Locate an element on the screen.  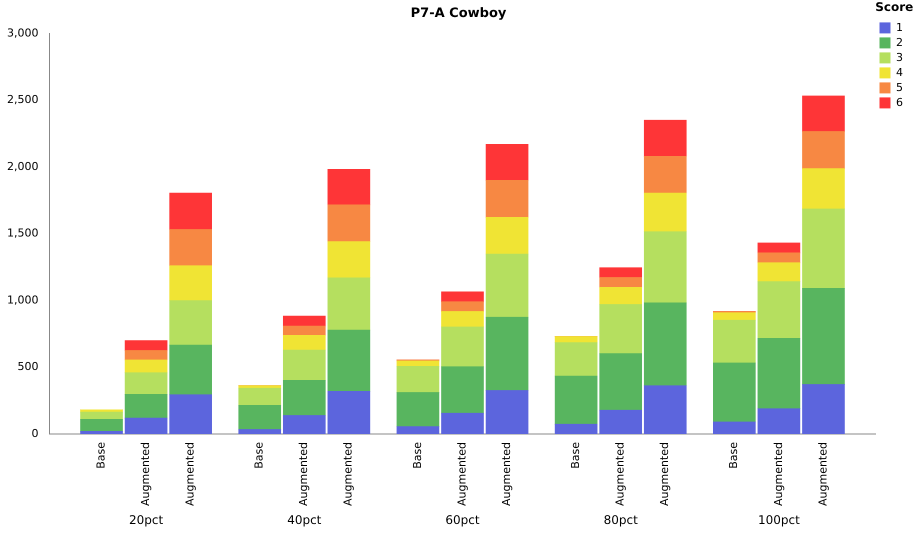
y-tick-label: 1,500 is located at coordinates (22, 233).